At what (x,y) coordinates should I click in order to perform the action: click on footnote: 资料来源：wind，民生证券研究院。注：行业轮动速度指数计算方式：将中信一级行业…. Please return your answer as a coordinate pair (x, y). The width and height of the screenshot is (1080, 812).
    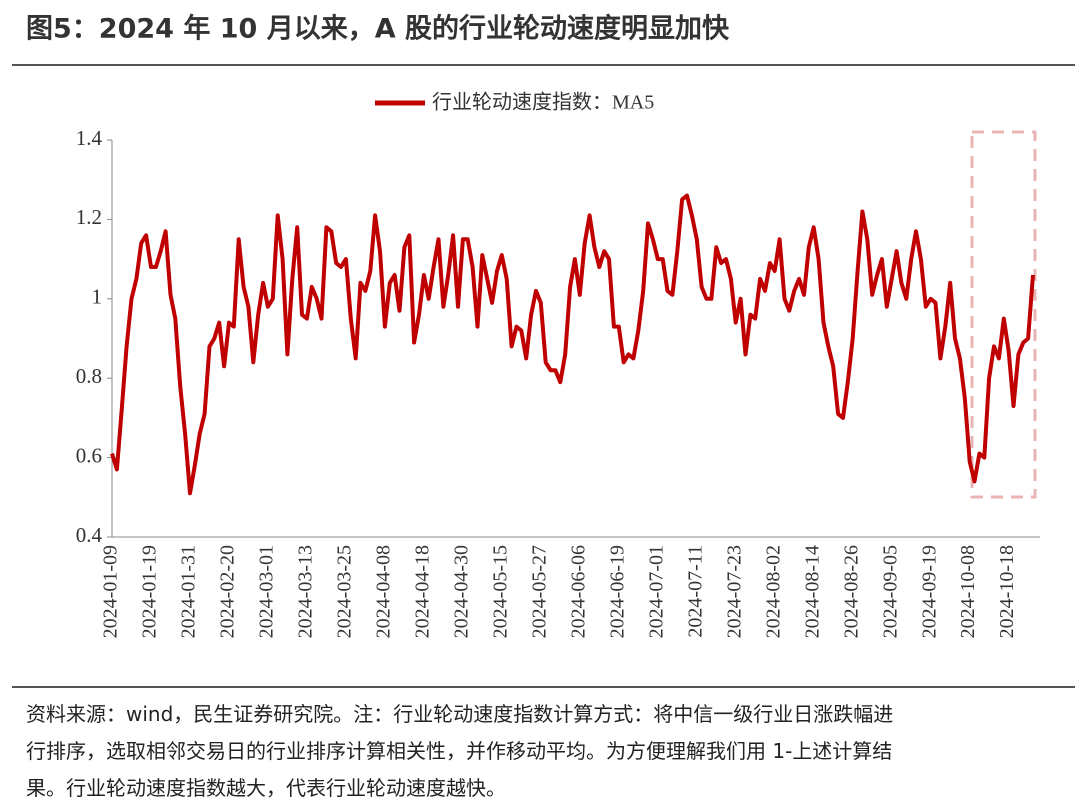
    Looking at the image, I should click on (551, 751).